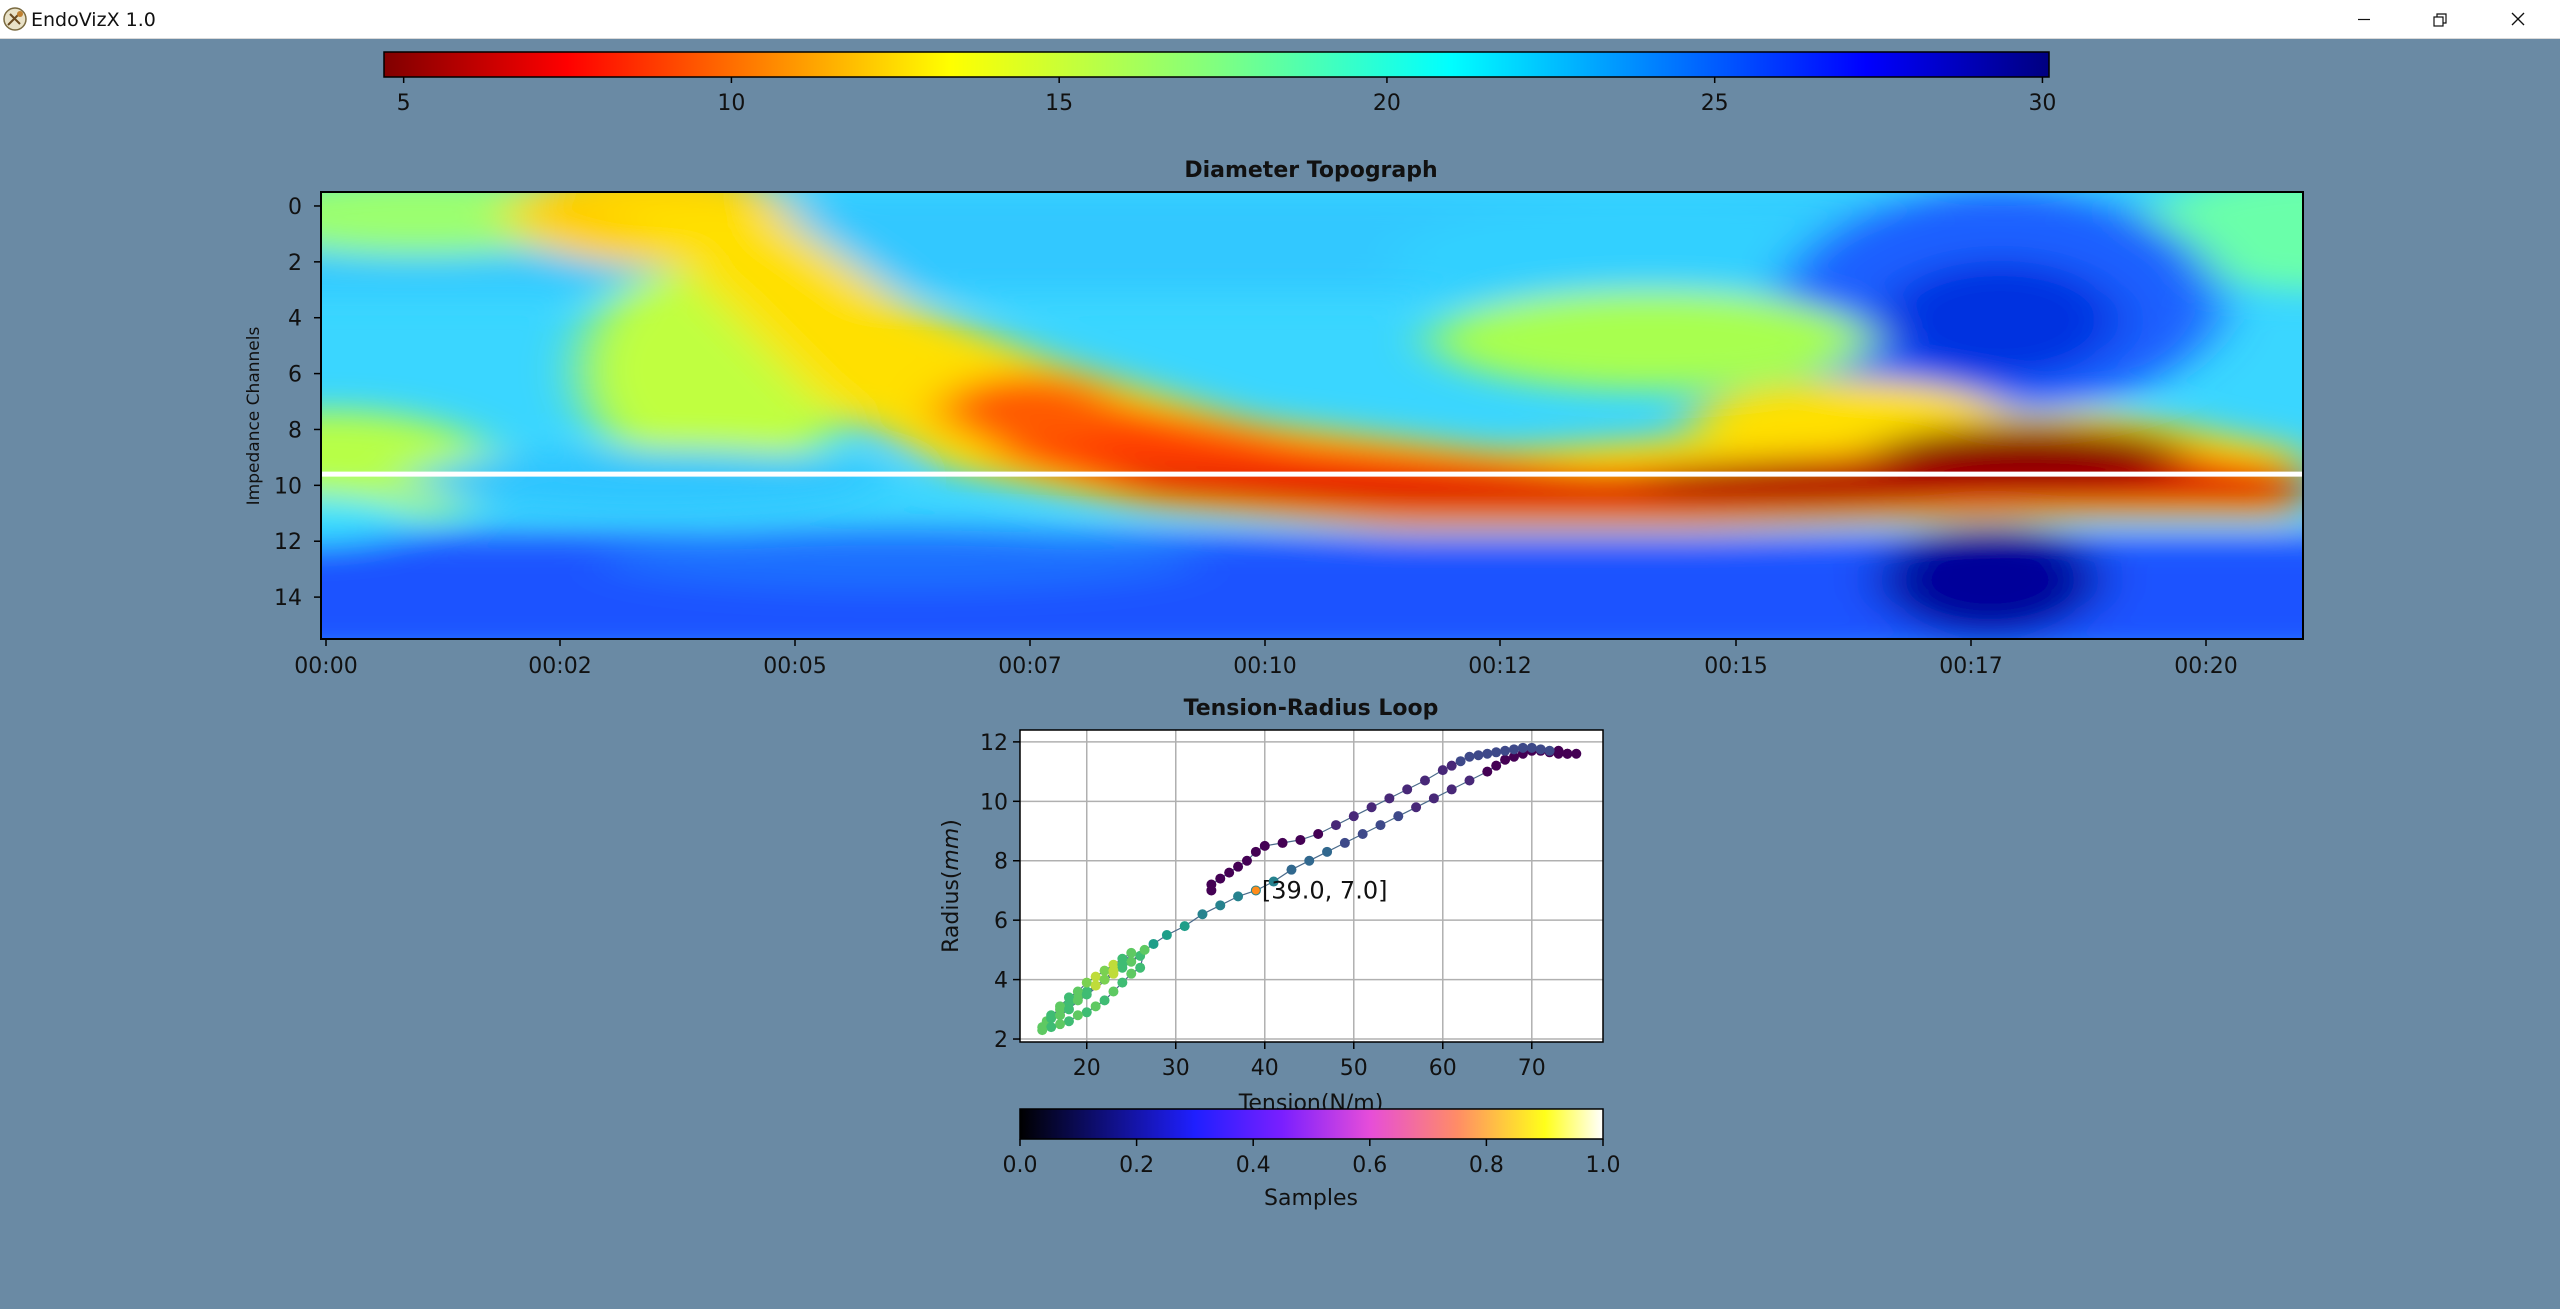 The image size is (2560, 1309). I want to click on bottom-colorbar-tick-label: 0.8, so click(1486, 1165).